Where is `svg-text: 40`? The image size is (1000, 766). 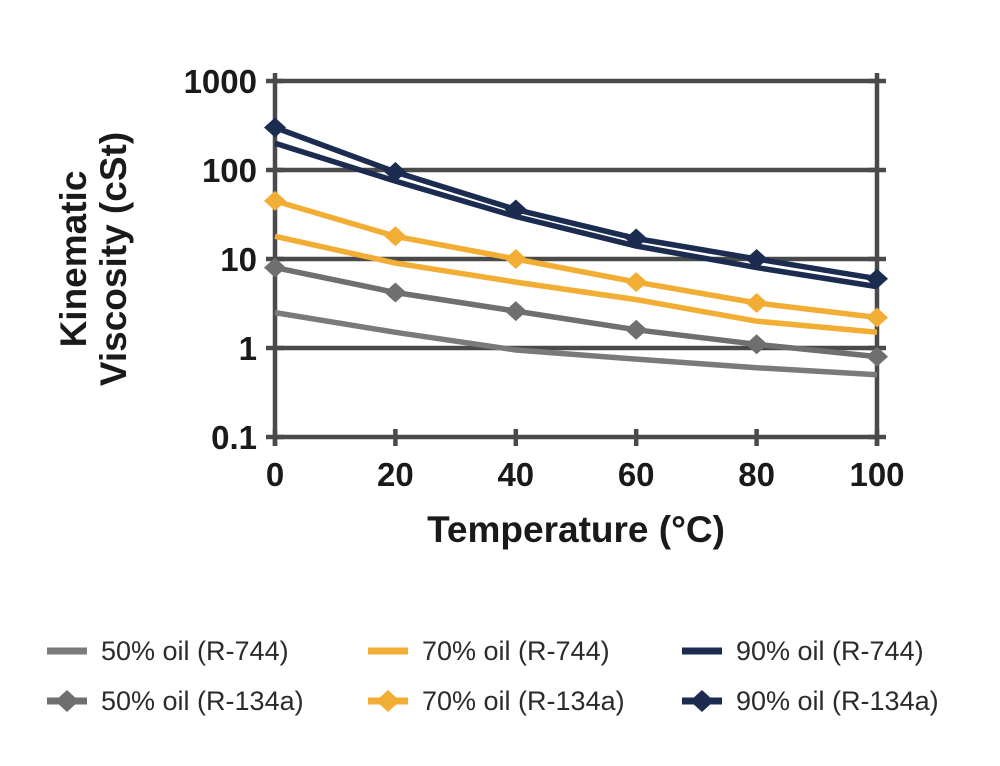
svg-text: 40 is located at coordinates (515, 474).